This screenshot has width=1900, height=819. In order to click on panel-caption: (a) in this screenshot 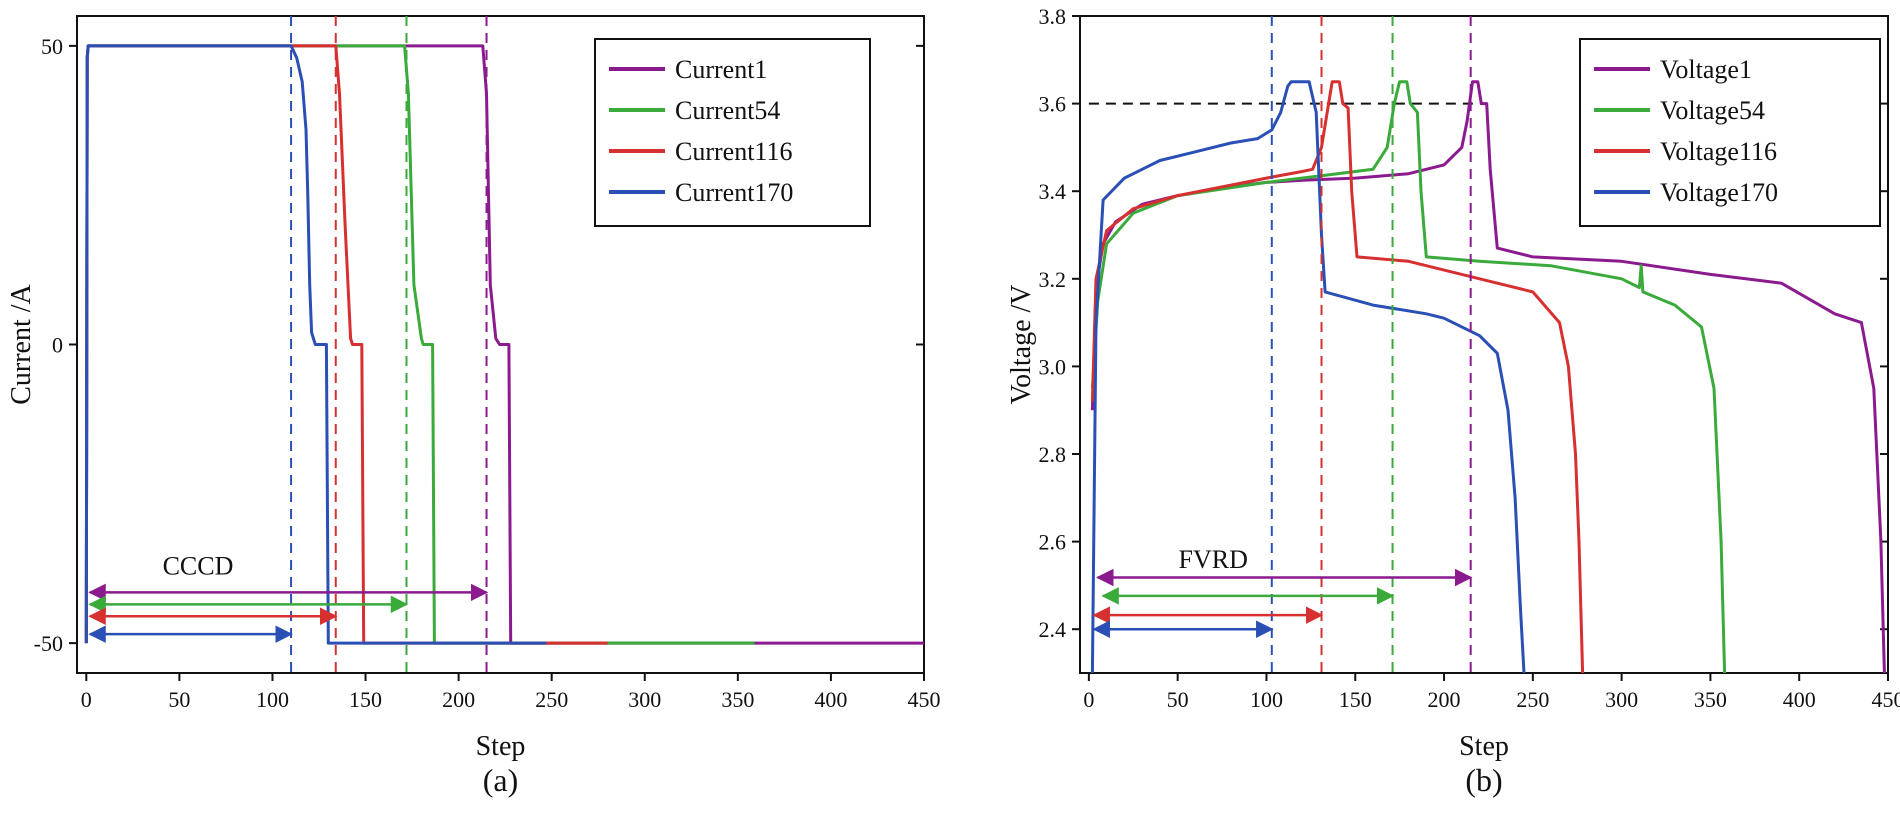, I will do `click(501, 780)`.